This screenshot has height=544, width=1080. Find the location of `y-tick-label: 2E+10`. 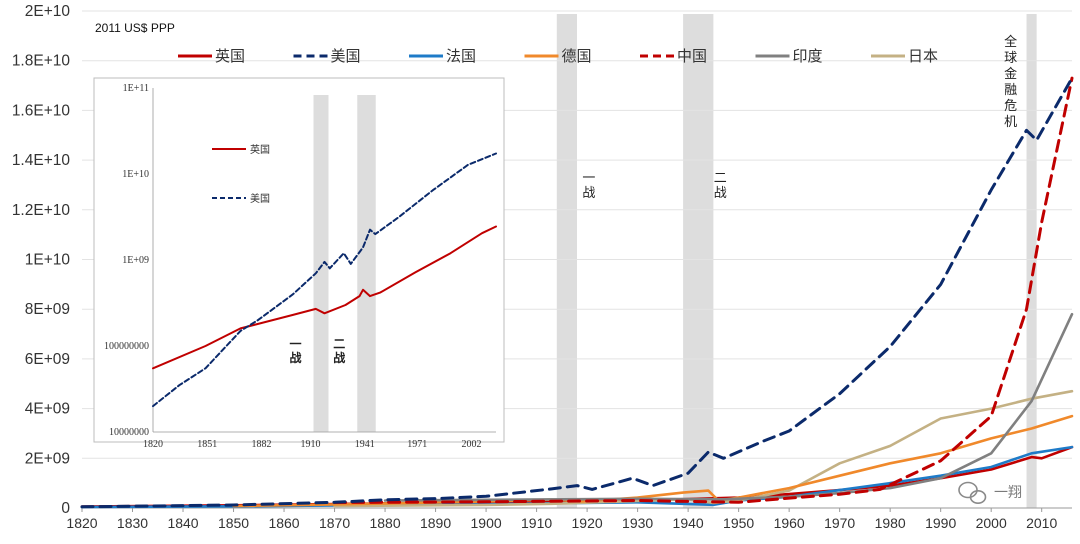

y-tick-label: 2E+10 is located at coordinates (48, 11).